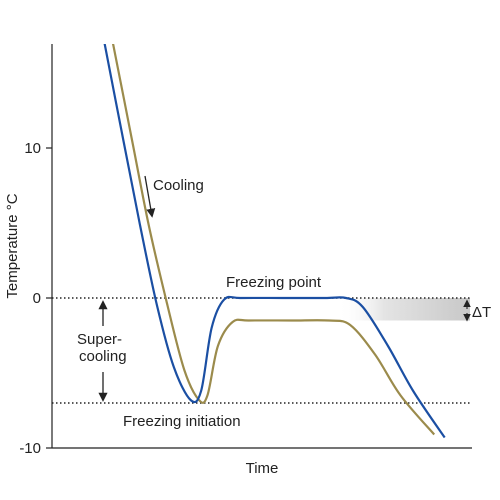 The image size is (500, 500). What do you see at coordinates (481, 312) in the screenshot?
I see `delta-t-label: ΔT` at bounding box center [481, 312].